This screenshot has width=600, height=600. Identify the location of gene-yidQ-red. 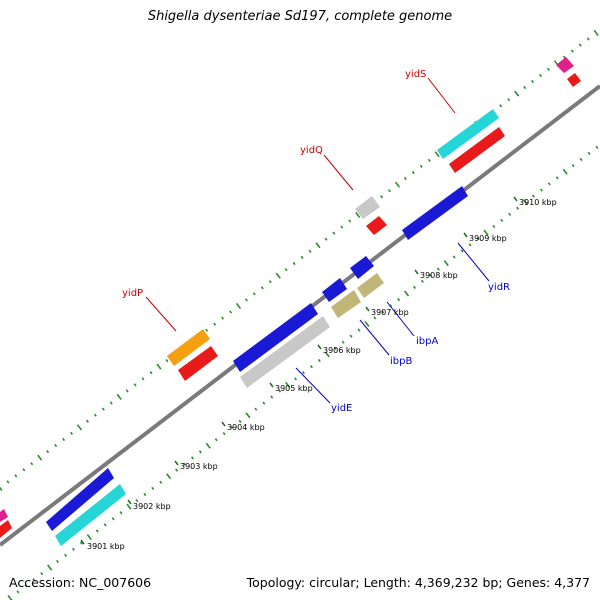
(376, 225).